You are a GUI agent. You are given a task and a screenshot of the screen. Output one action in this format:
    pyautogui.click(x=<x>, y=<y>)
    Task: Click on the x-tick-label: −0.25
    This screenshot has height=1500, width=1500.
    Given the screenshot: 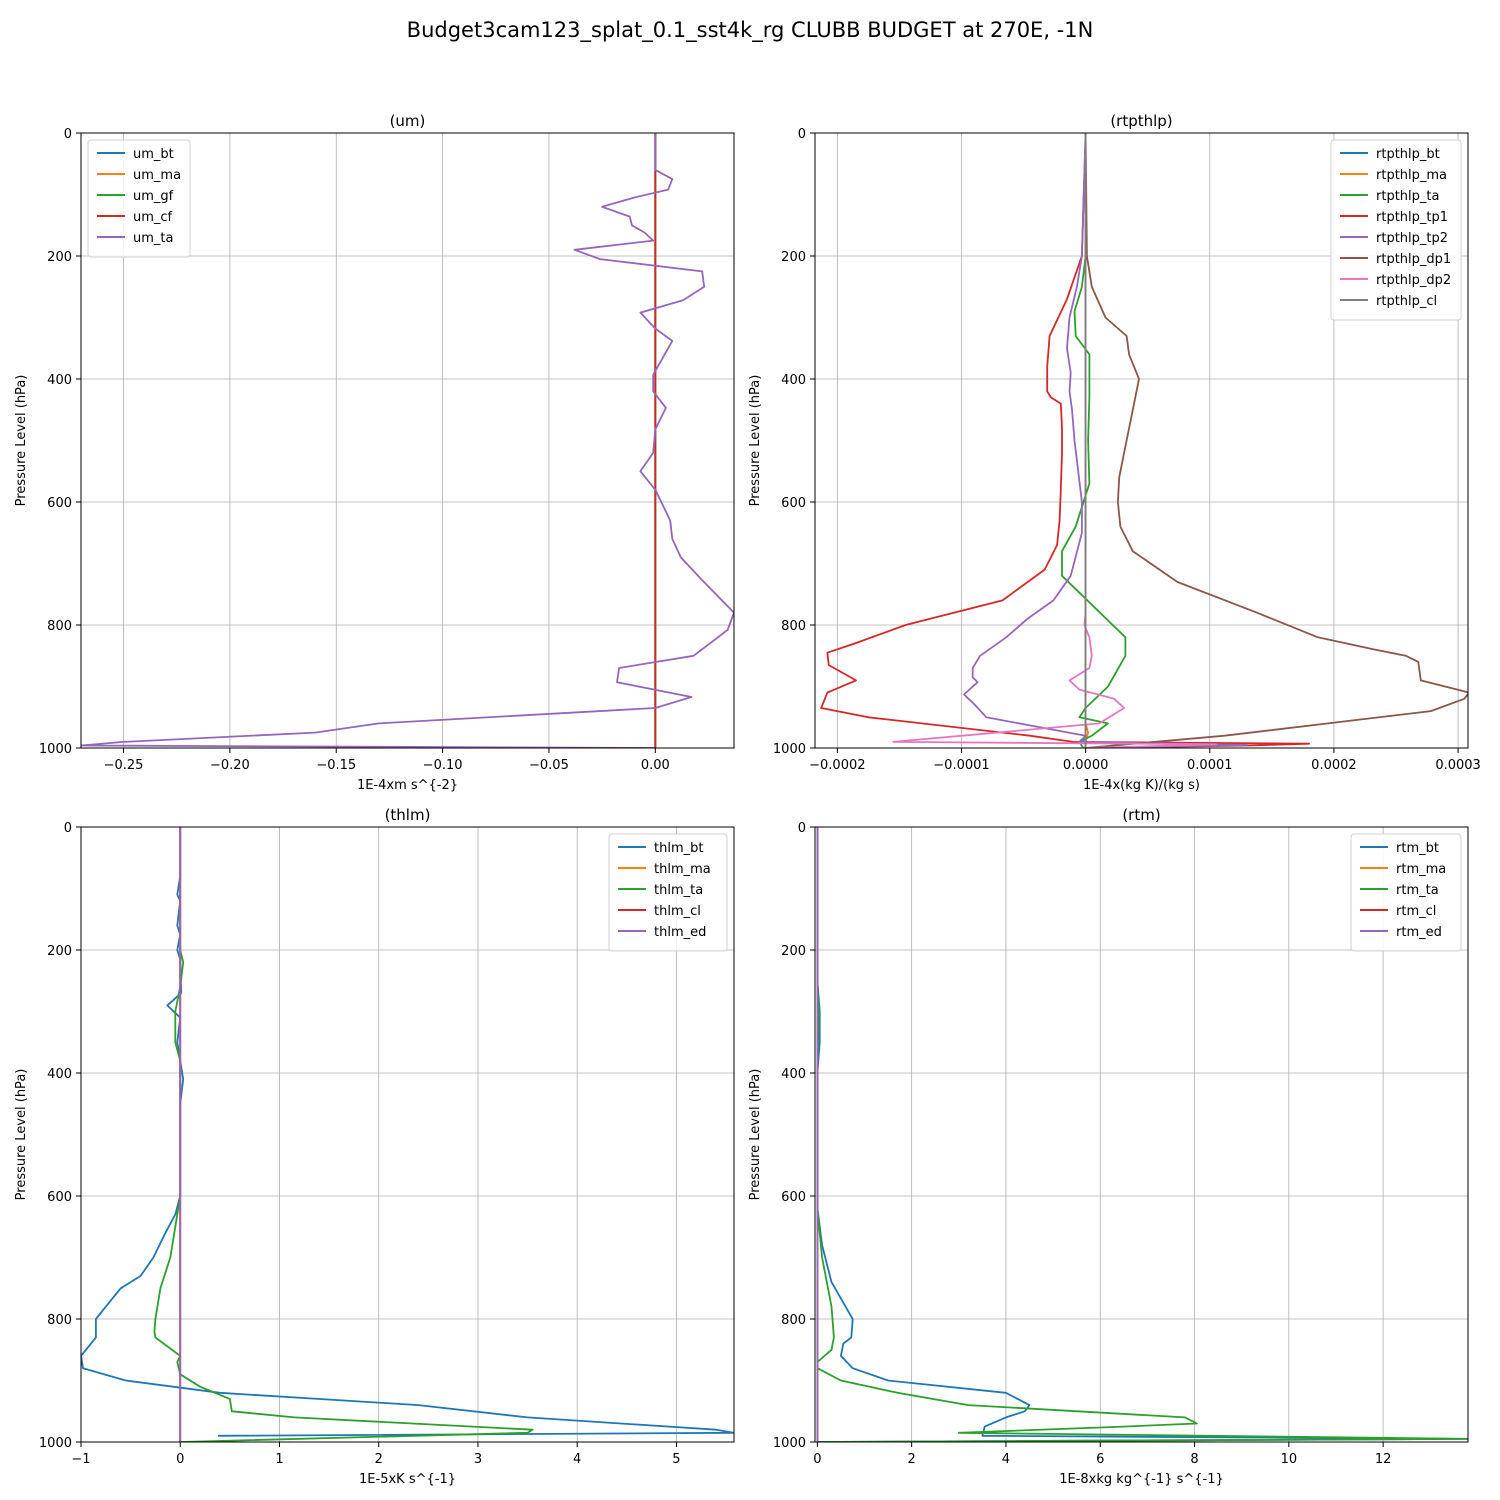 What is the action you would take?
    pyautogui.click(x=124, y=765)
    